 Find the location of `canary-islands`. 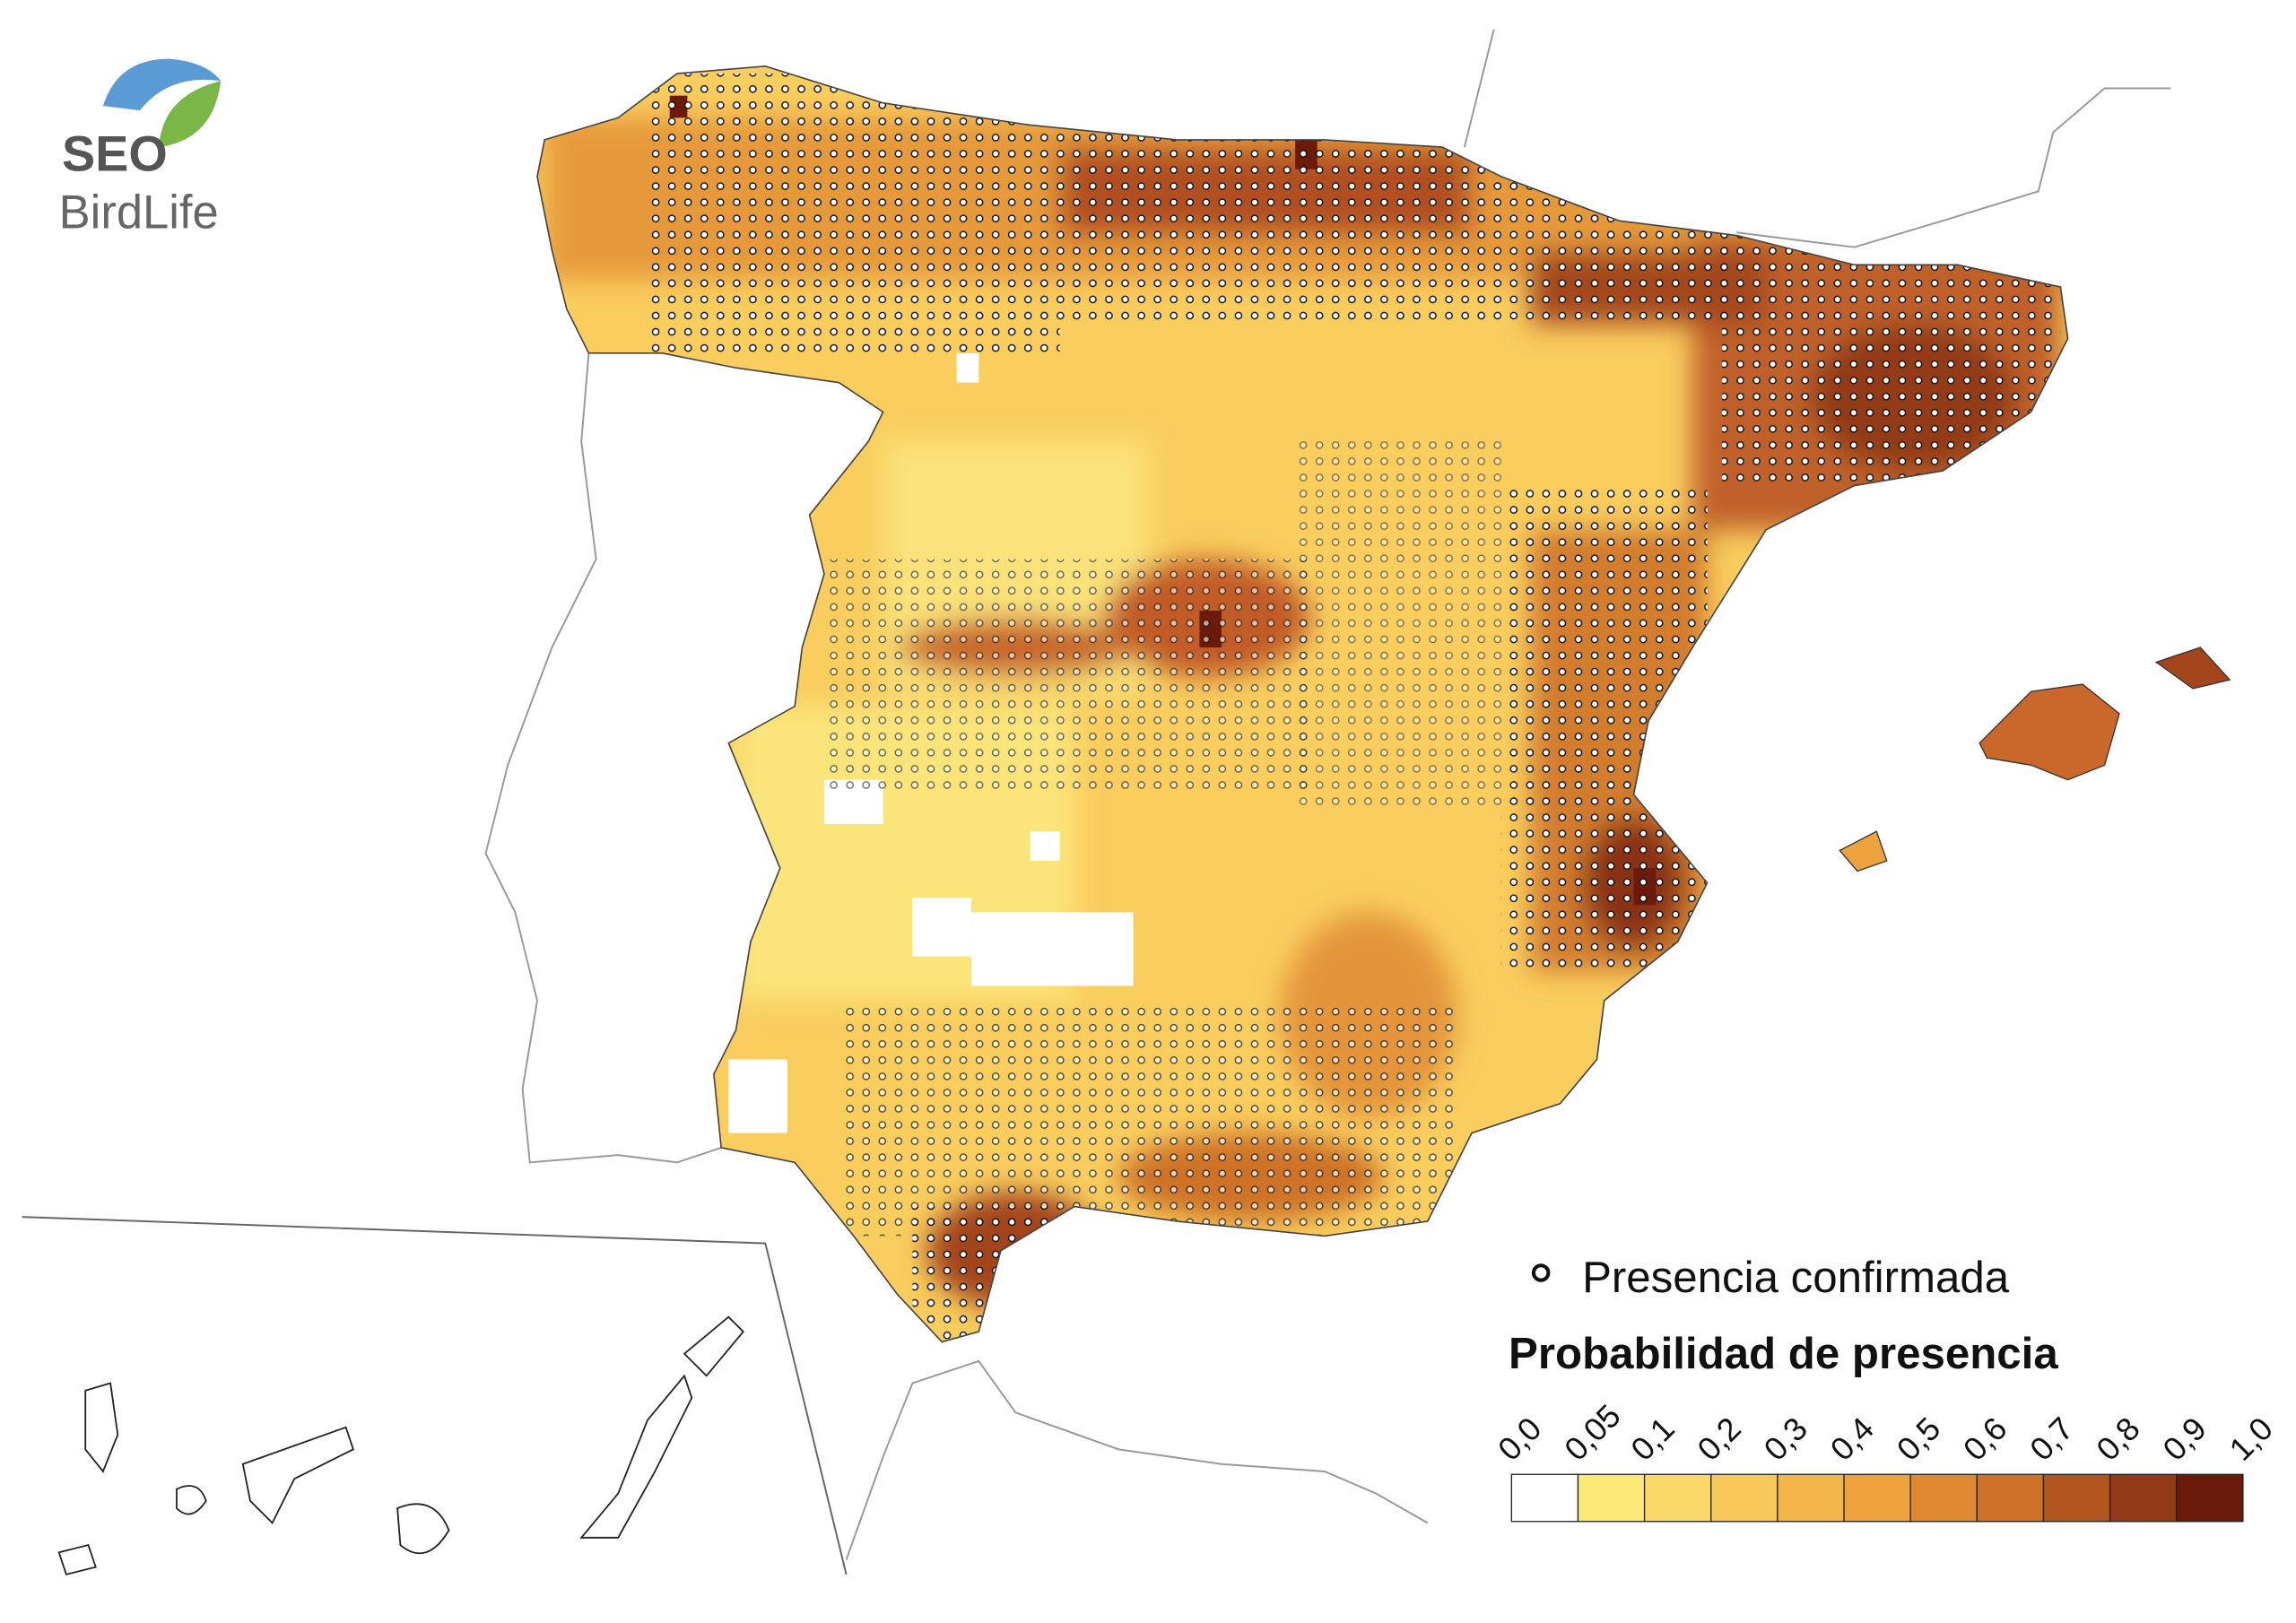

canary-islands is located at coordinates (400, 1445).